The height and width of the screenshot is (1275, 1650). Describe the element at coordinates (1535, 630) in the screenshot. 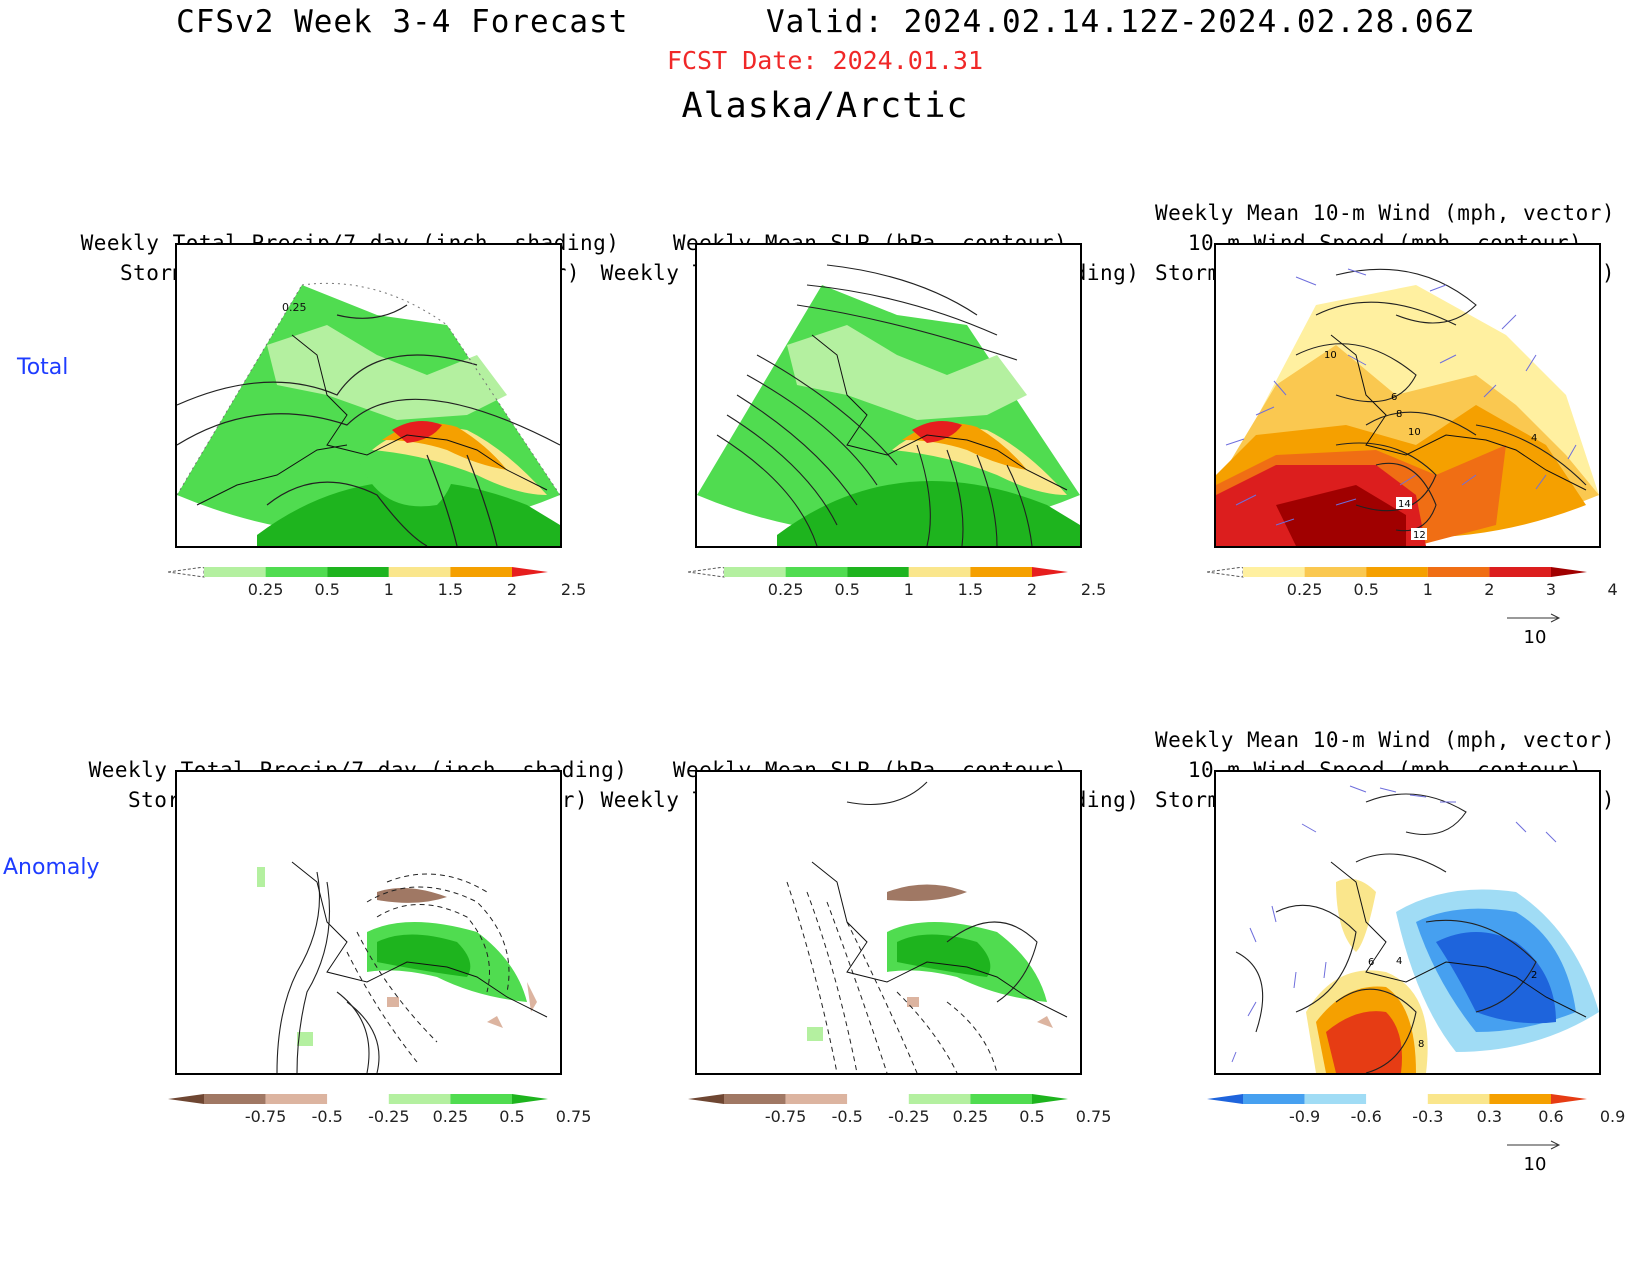

I see `vector-reference-total: 10` at that location.